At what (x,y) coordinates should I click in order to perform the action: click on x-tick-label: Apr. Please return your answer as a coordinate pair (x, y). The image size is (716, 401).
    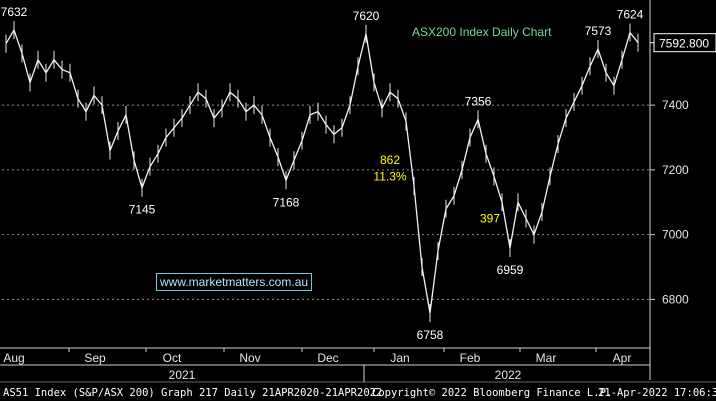
    Looking at the image, I should click on (622, 358).